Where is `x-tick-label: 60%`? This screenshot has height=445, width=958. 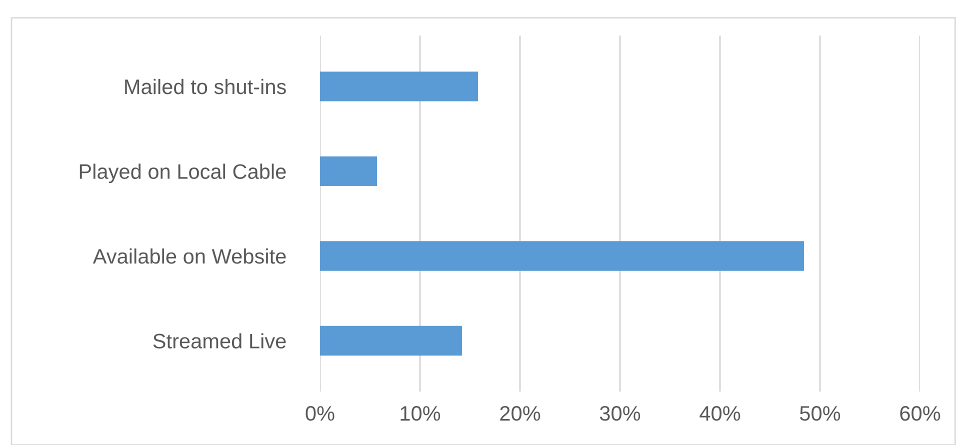
x-tick-label: 60% is located at coordinates (920, 413).